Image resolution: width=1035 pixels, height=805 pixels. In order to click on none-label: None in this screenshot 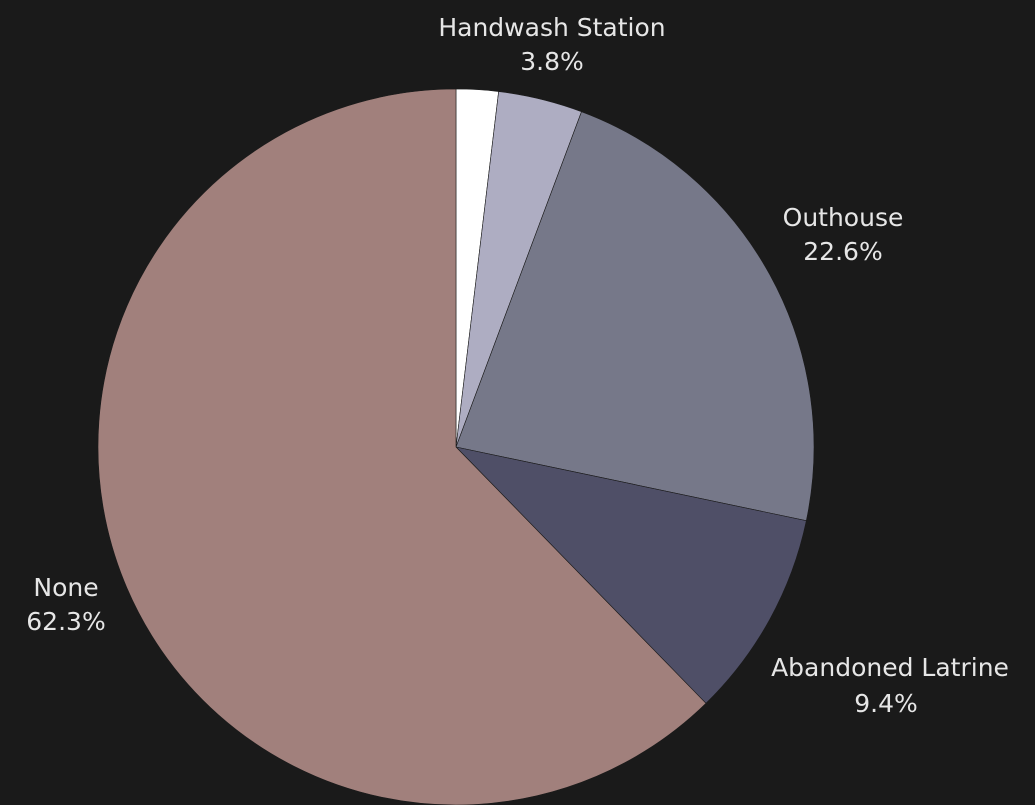, I will do `click(65, 587)`.